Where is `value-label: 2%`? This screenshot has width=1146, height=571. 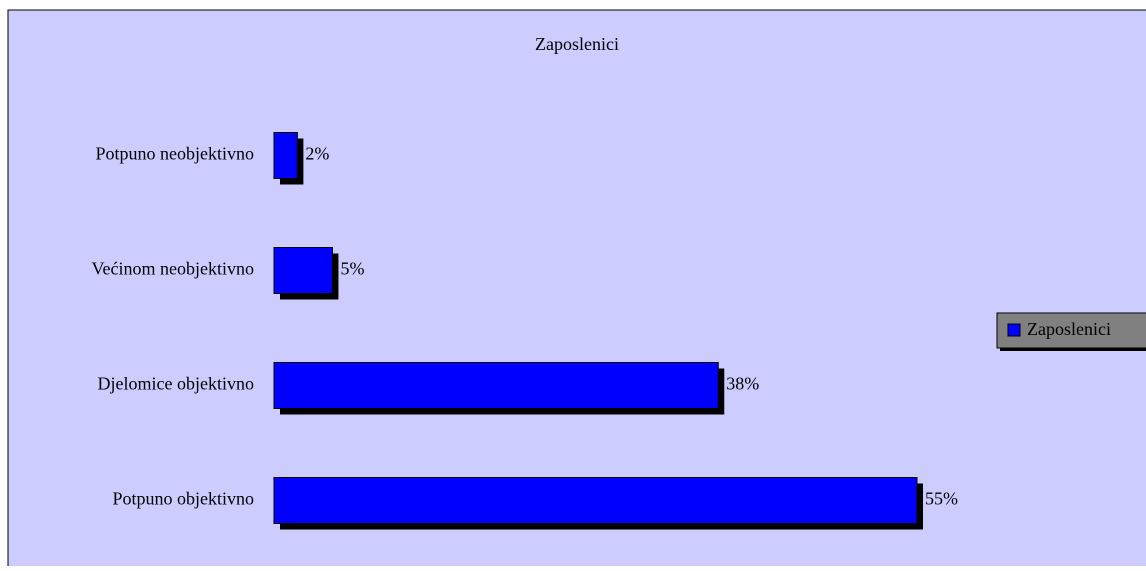 value-label: 2% is located at coordinates (317, 154).